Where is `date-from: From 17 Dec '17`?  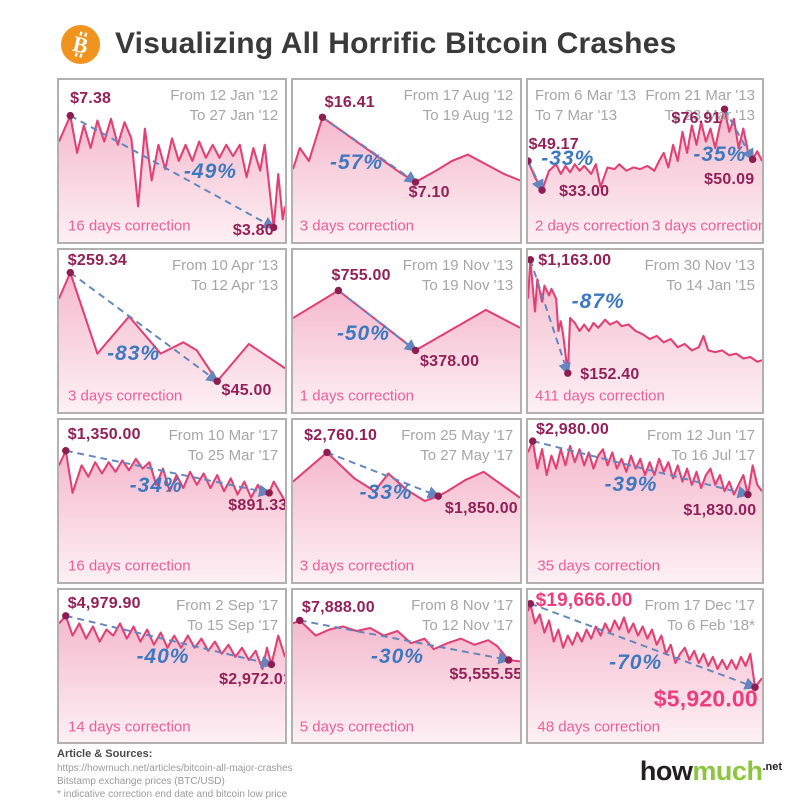 date-from: From 17 Dec '17 is located at coordinates (699, 606).